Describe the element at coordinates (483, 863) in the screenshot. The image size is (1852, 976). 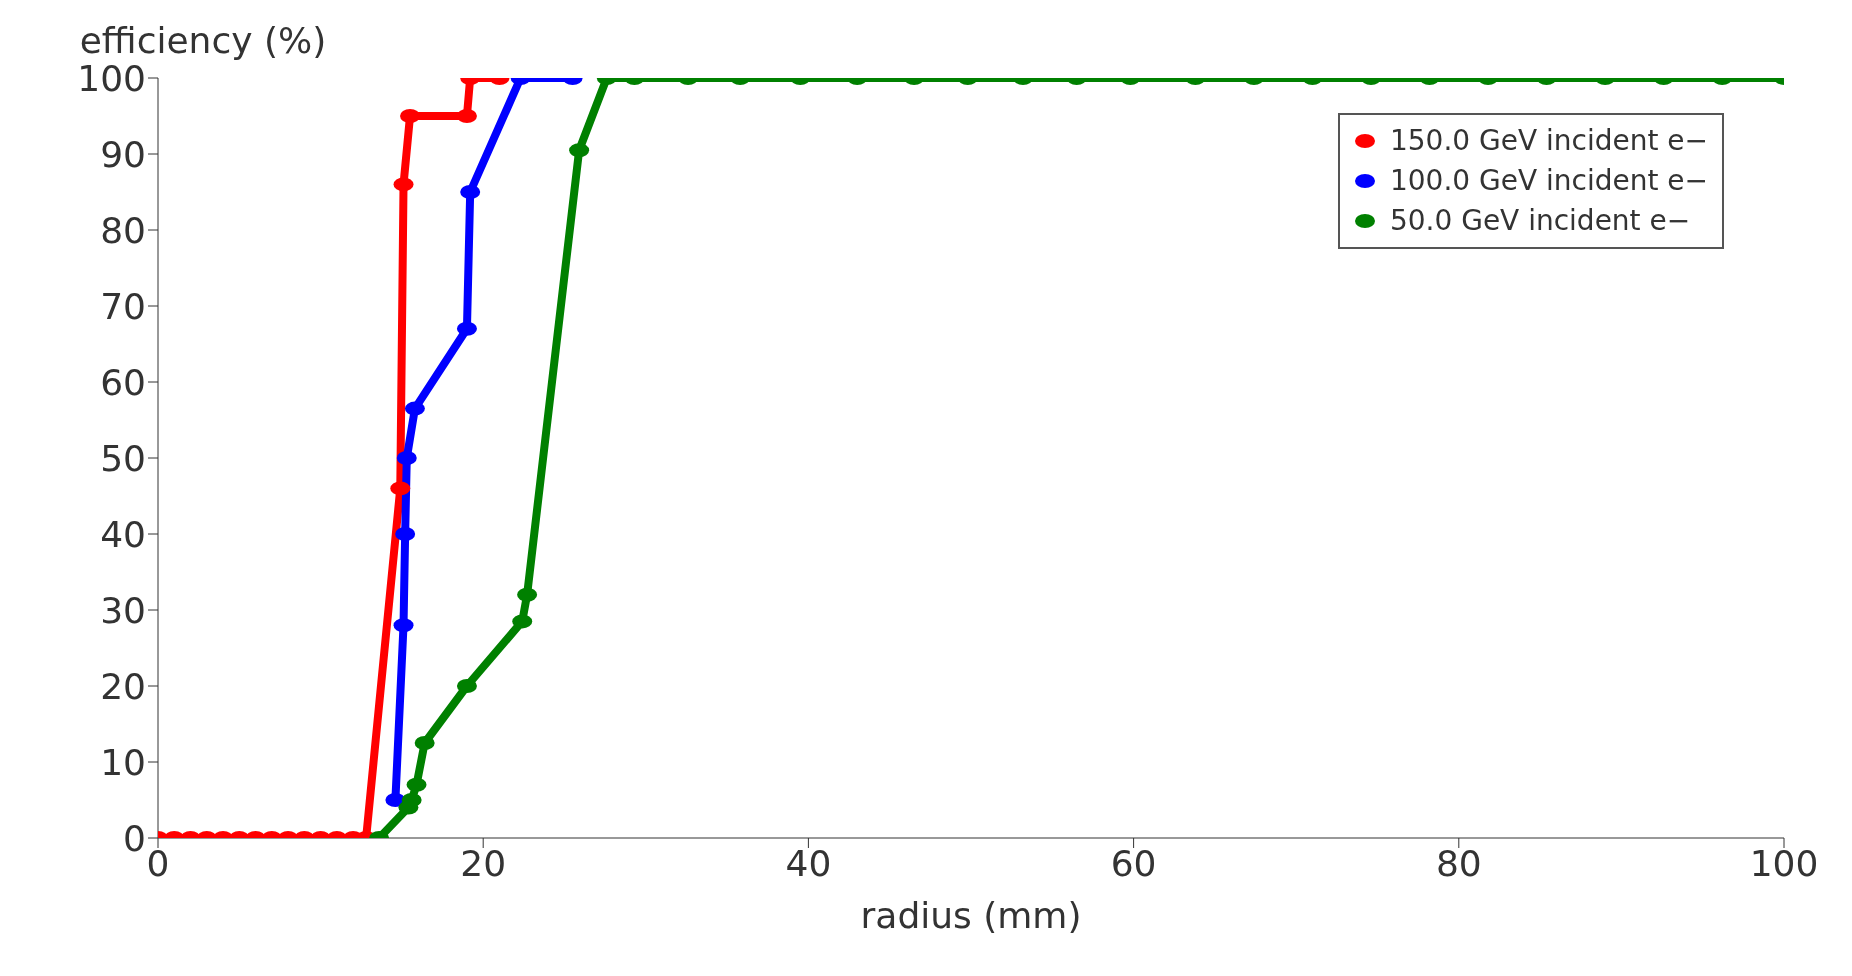
I see `x-tick-label: 20` at that location.